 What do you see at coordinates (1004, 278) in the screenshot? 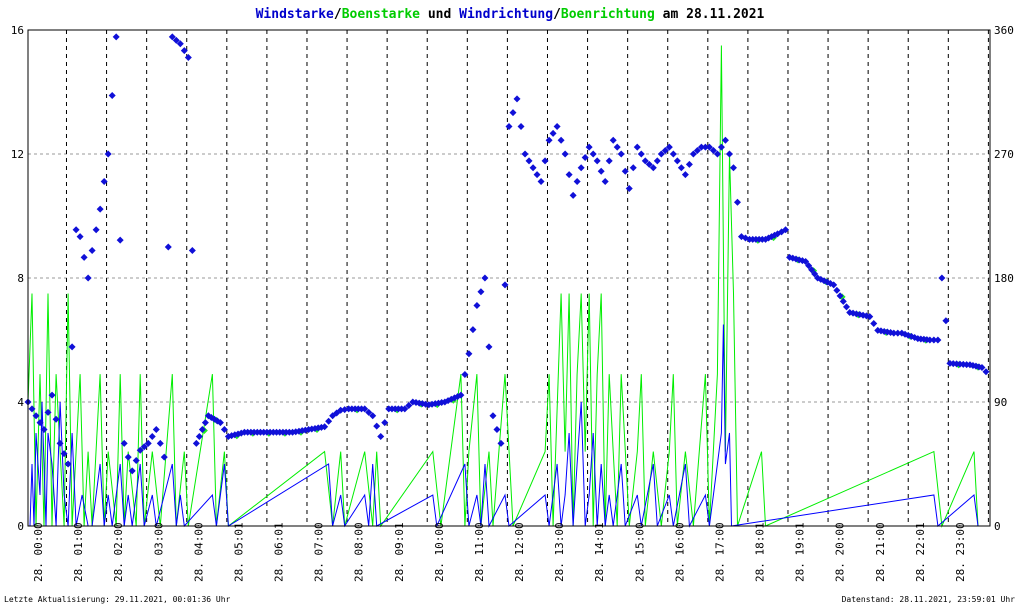
I see `y-right-tick-label: 180` at bounding box center [1004, 278].